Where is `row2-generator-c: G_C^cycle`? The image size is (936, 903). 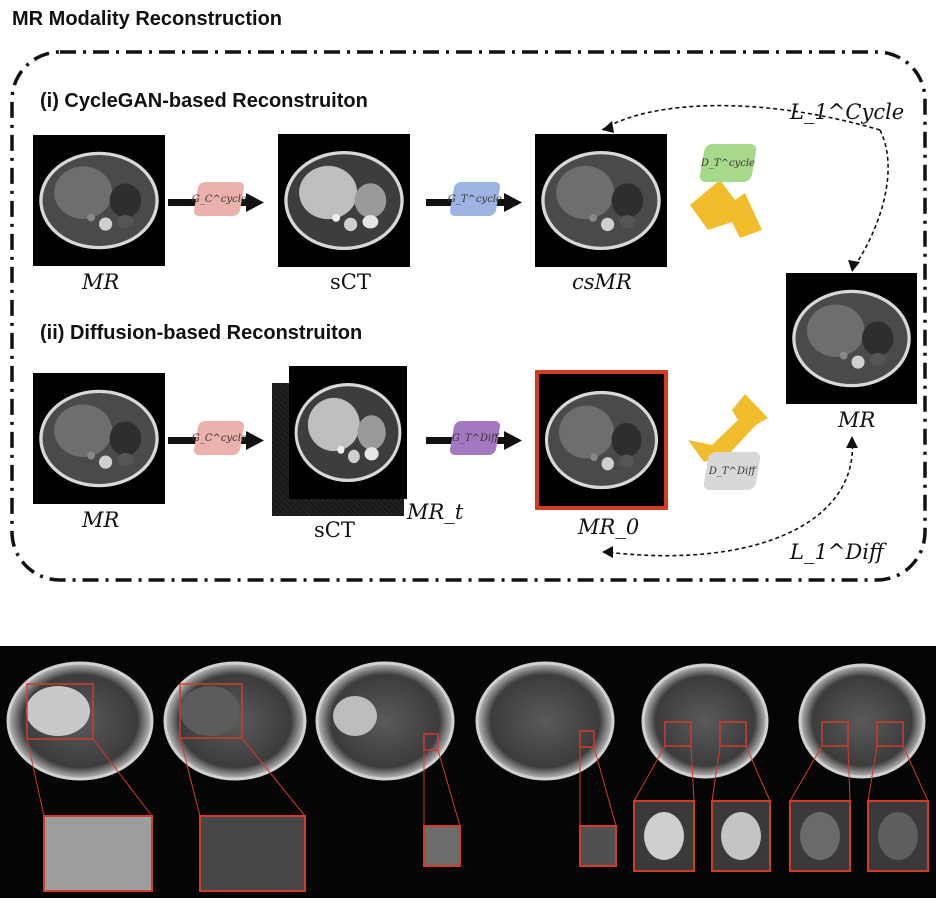
row2-generator-c: G_C^cycle is located at coordinates (219, 438).